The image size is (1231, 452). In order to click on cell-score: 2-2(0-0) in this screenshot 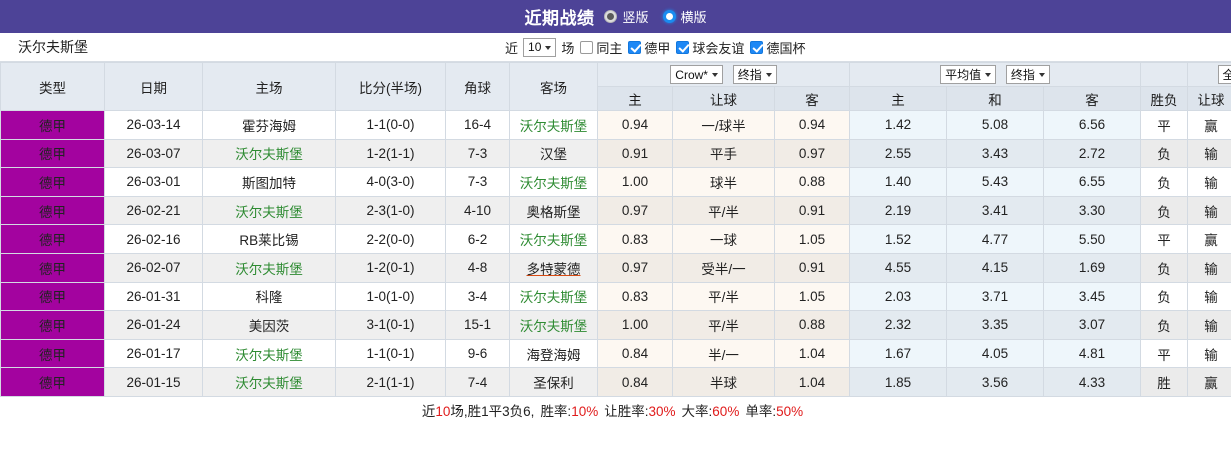, I will do `click(390, 239)`.